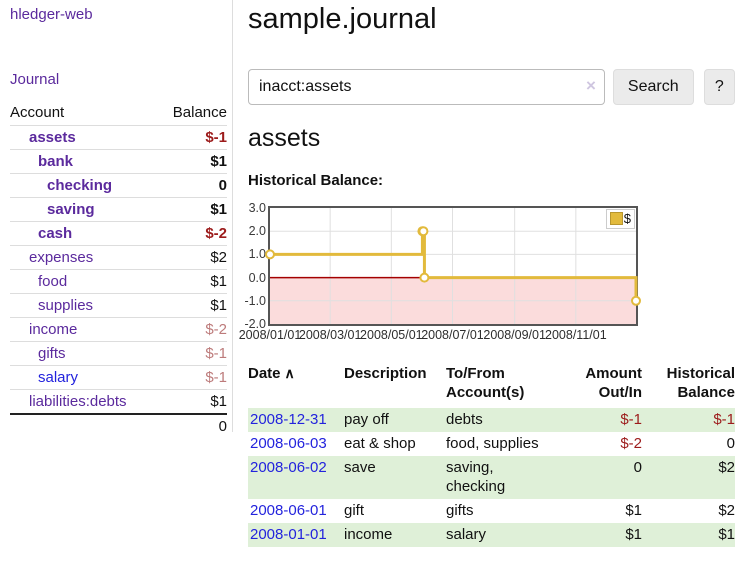 The width and height of the screenshot is (742, 582). What do you see at coordinates (35, 79) in the screenshot?
I see `sidebar-item-journal: Journal` at bounding box center [35, 79].